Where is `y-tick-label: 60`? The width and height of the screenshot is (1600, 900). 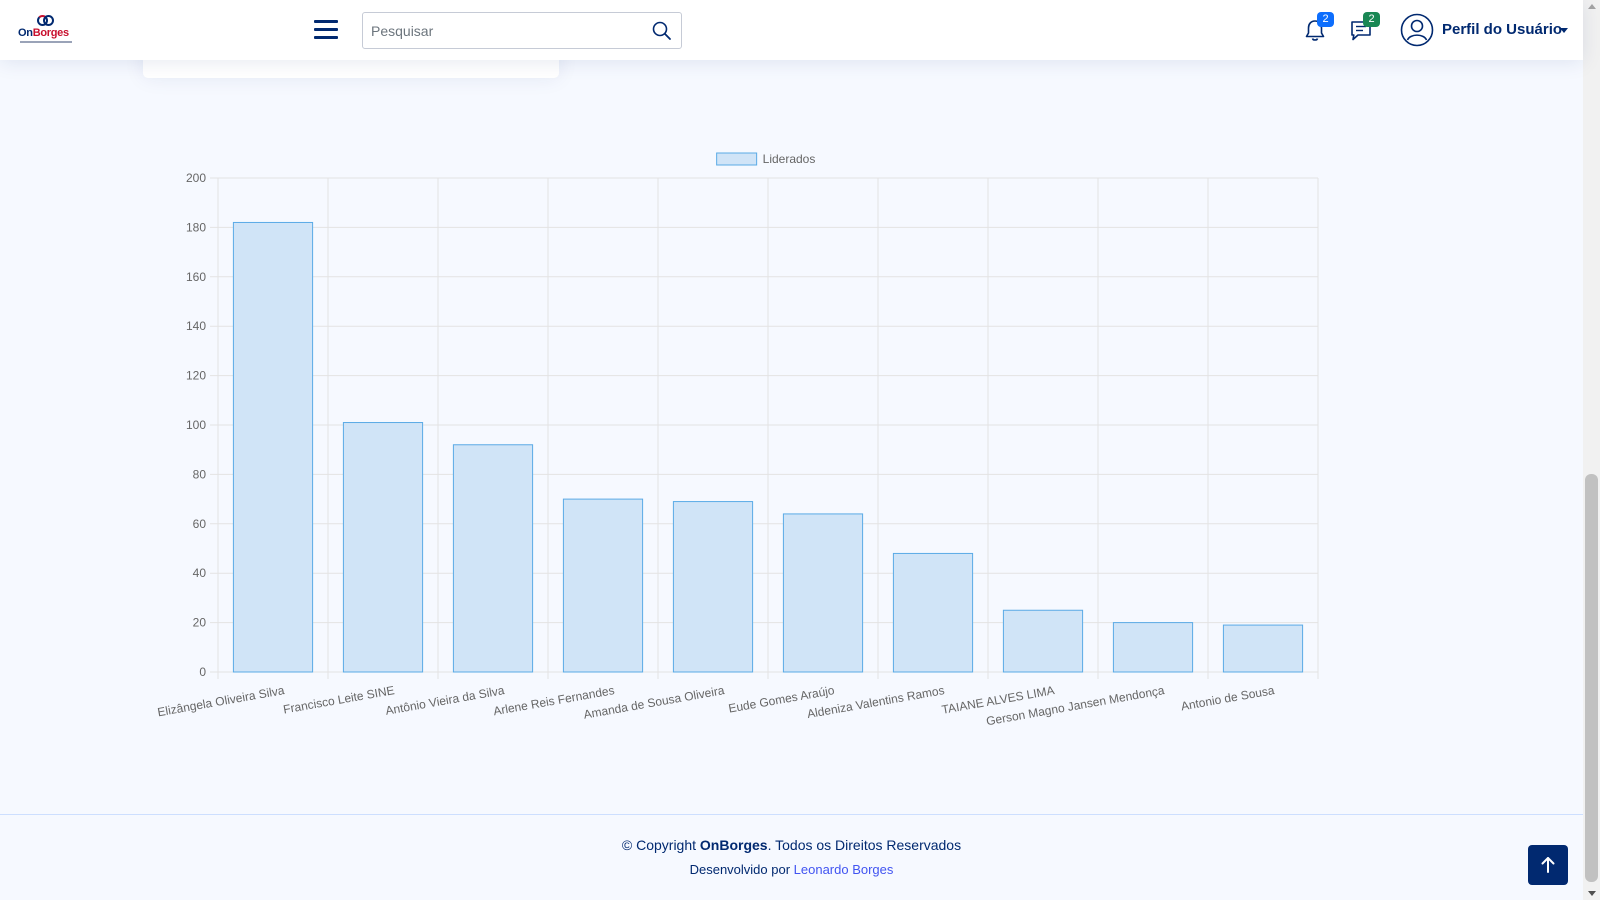 y-tick-label: 60 is located at coordinates (200, 524).